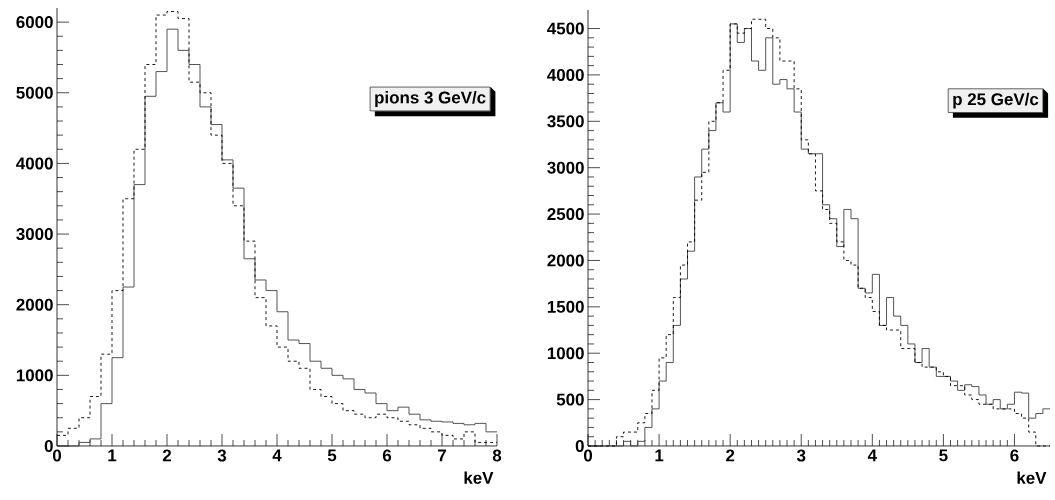  I want to click on y-tick-label: 500, so click(570, 399).